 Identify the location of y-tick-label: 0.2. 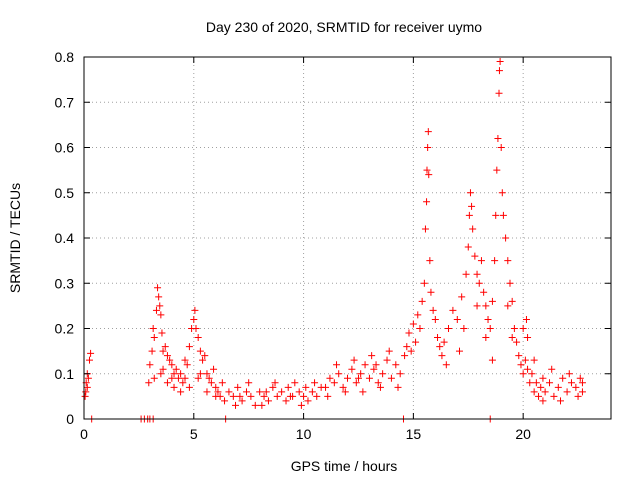
(65, 329).